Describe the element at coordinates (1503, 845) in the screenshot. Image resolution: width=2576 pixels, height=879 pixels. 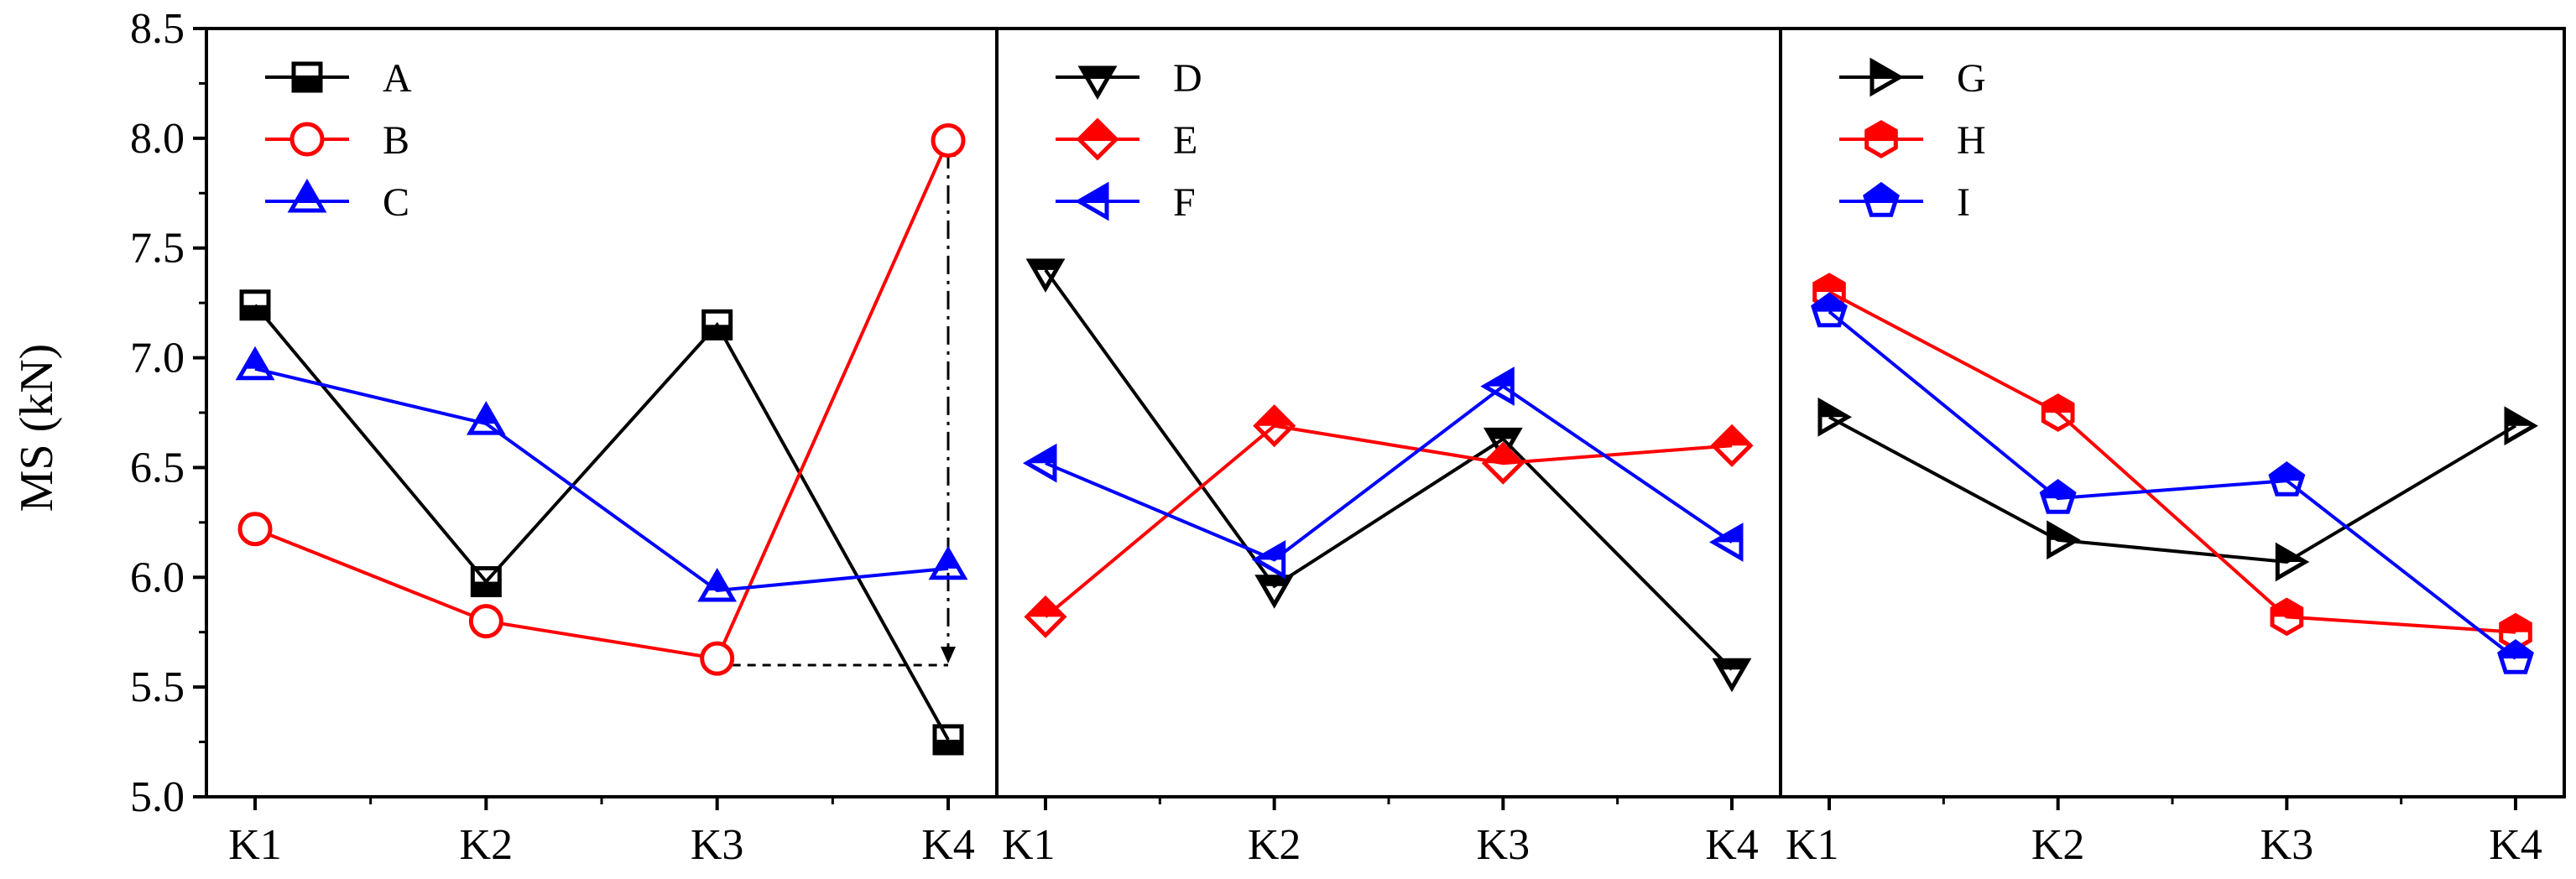
I see `x-tick-label: K3` at that location.